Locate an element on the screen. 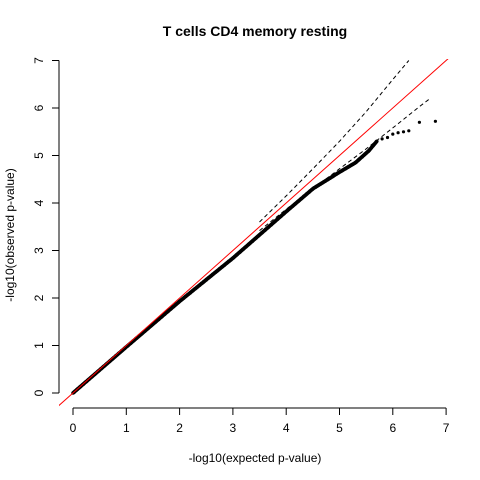  y-tick-label: 5 is located at coordinates (39, 155).